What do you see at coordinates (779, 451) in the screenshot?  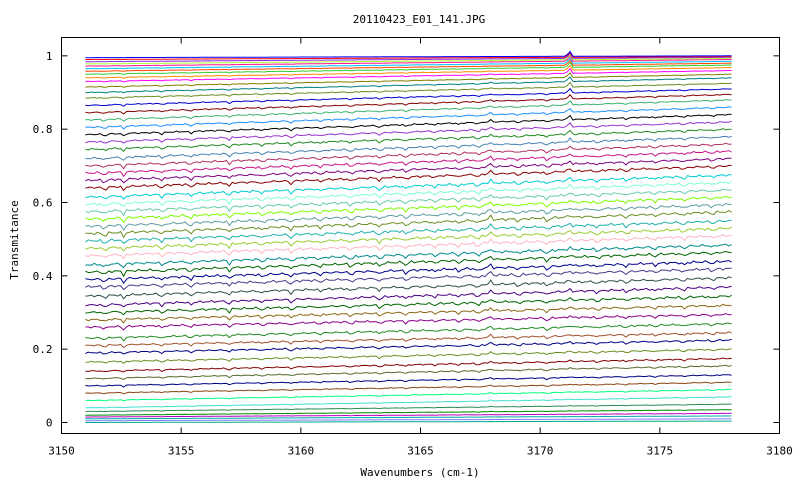 I see `x-tick-label: 3180` at bounding box center [779, 451].